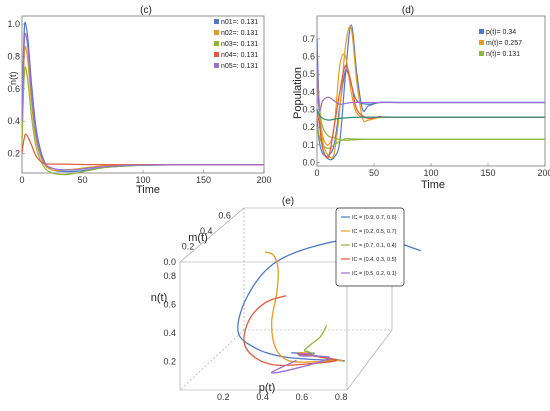 This screenshot has width=550, height=411. Describe the element at coordinates (374, 274) in the screenshot. I see `legend-label: IC = {0.5, 0.2, 0.1}` at that location.